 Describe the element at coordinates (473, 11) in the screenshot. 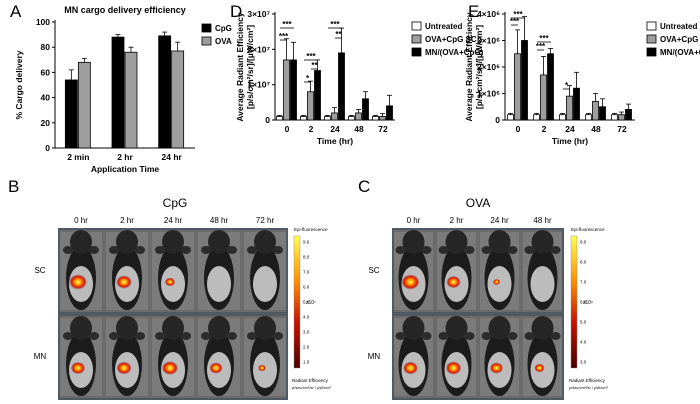

I see `panel-letter-e: E` at that location.